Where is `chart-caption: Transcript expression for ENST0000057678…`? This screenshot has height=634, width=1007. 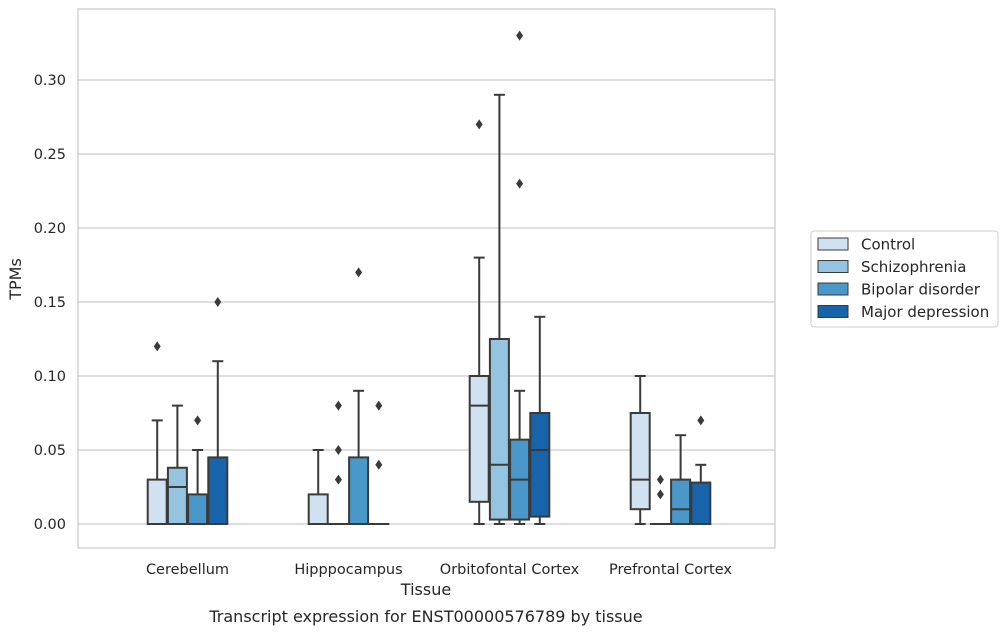 chart-caption: Transcript expression for ENST0000057678… is located at coordinates (425, 616).